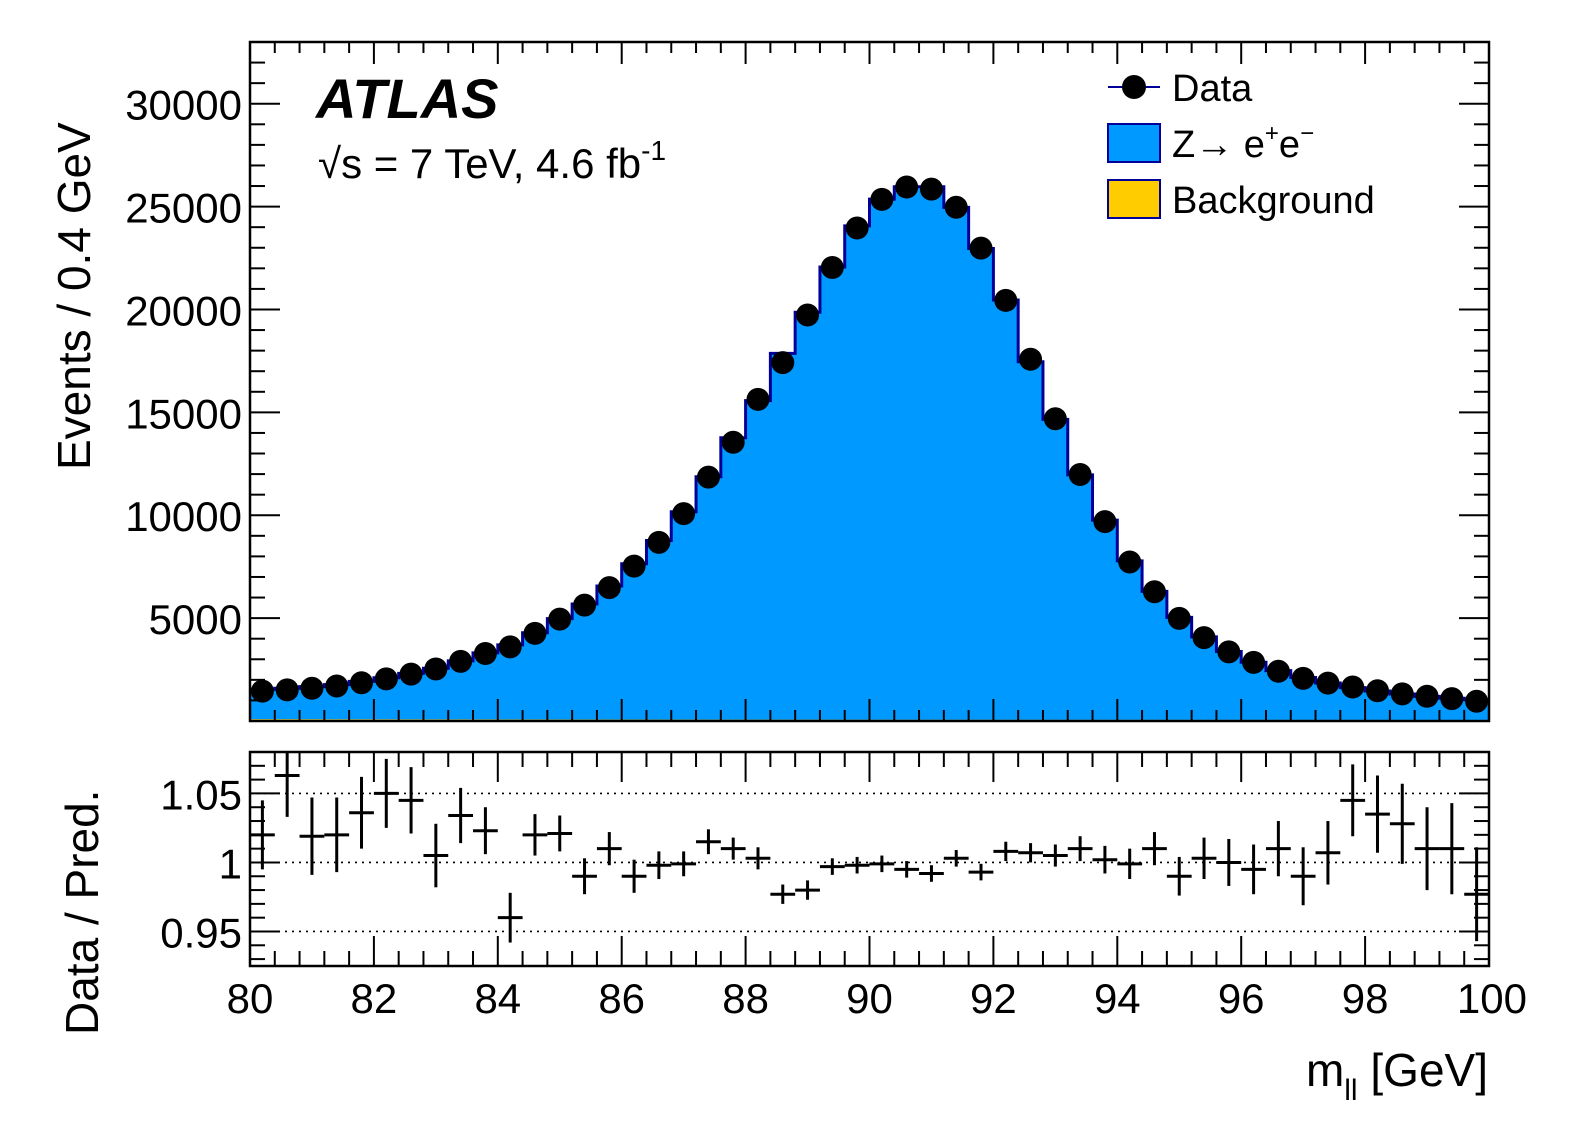 The image size is (1575, 1128). What do you see at coordinates (497, 998) in the screenshot?
I see `x-tick-label: 84` at bounding box center [497, 998].